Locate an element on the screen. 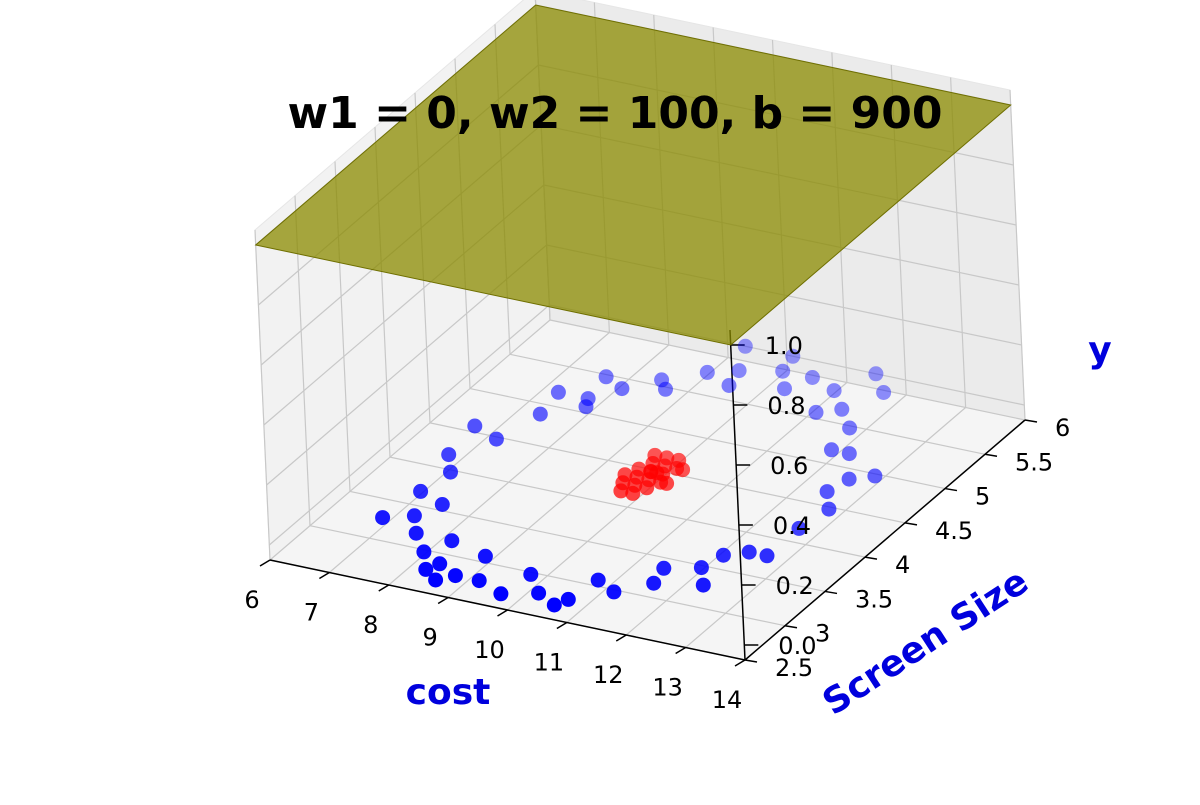 The width and height of the screenshot is (1200, 805). z-tick-label: 0.8 is located at coordinates (786, 406).